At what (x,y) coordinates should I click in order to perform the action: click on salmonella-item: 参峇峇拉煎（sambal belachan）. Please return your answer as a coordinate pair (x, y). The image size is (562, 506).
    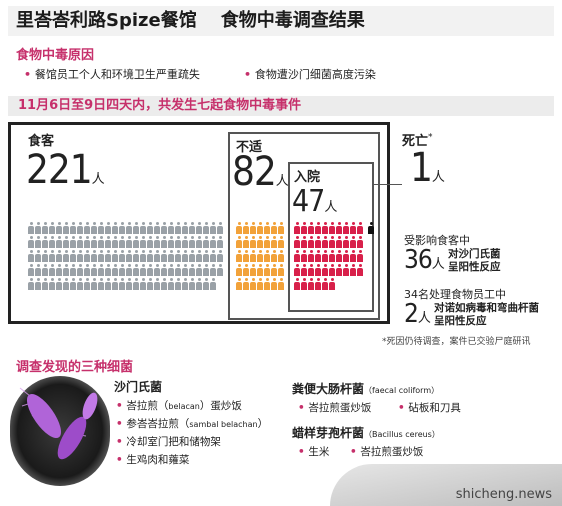
    Looking at the image, I should click on (192, 423).